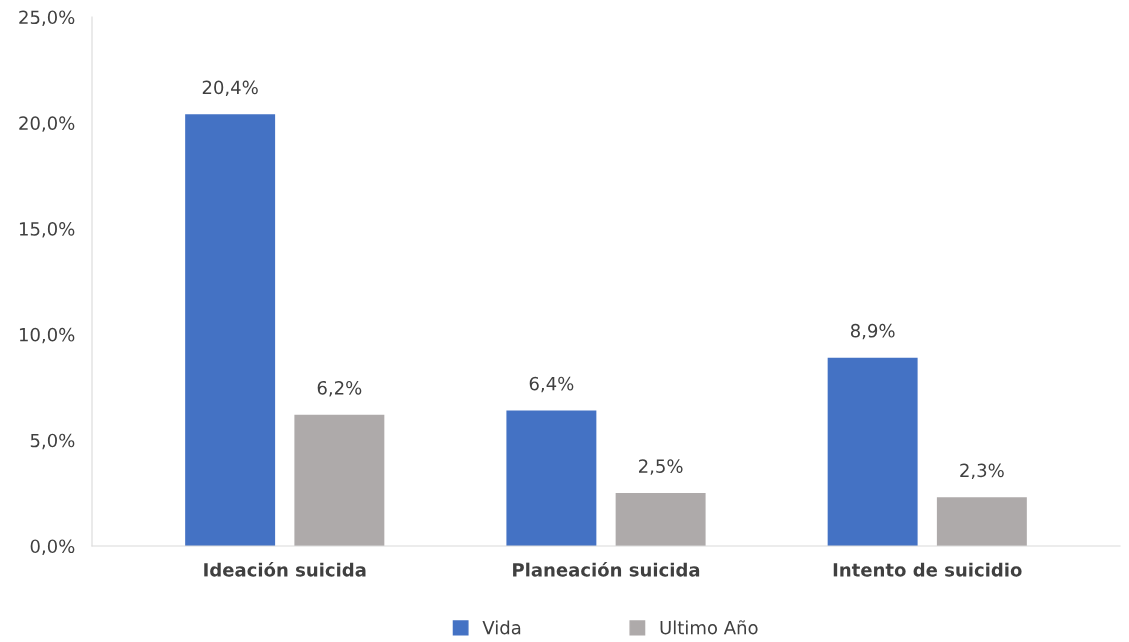 The image size is (1129, 642). What do you see at coordinates (47, 124) in the screenshot?
I see `y-tick-label: 20,0%` at bounding box center [47, 124].